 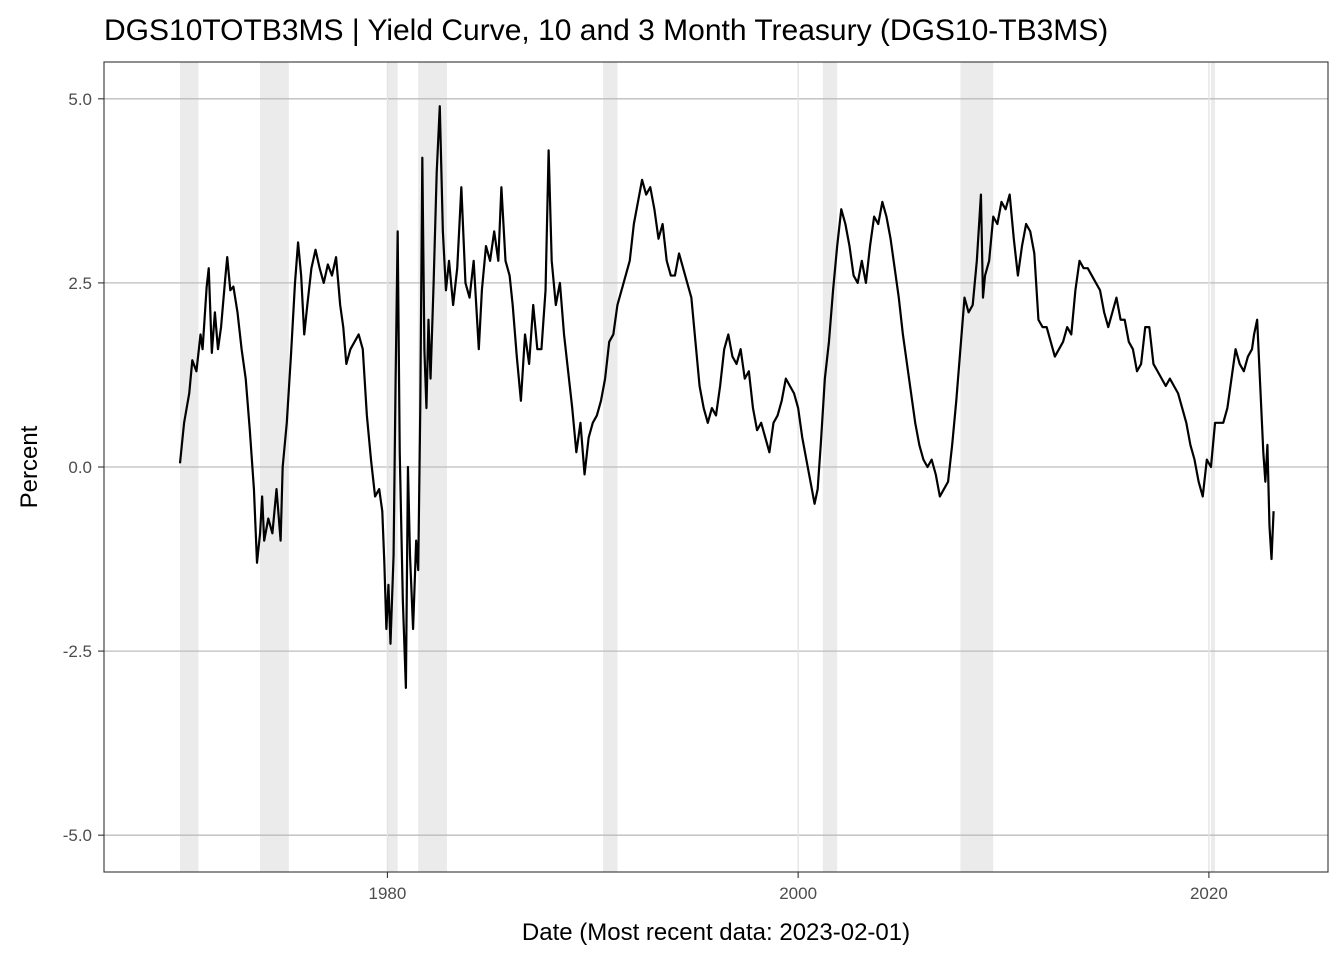 I want to click on y-tick-label: -2.5, so click(x=77, y=651).